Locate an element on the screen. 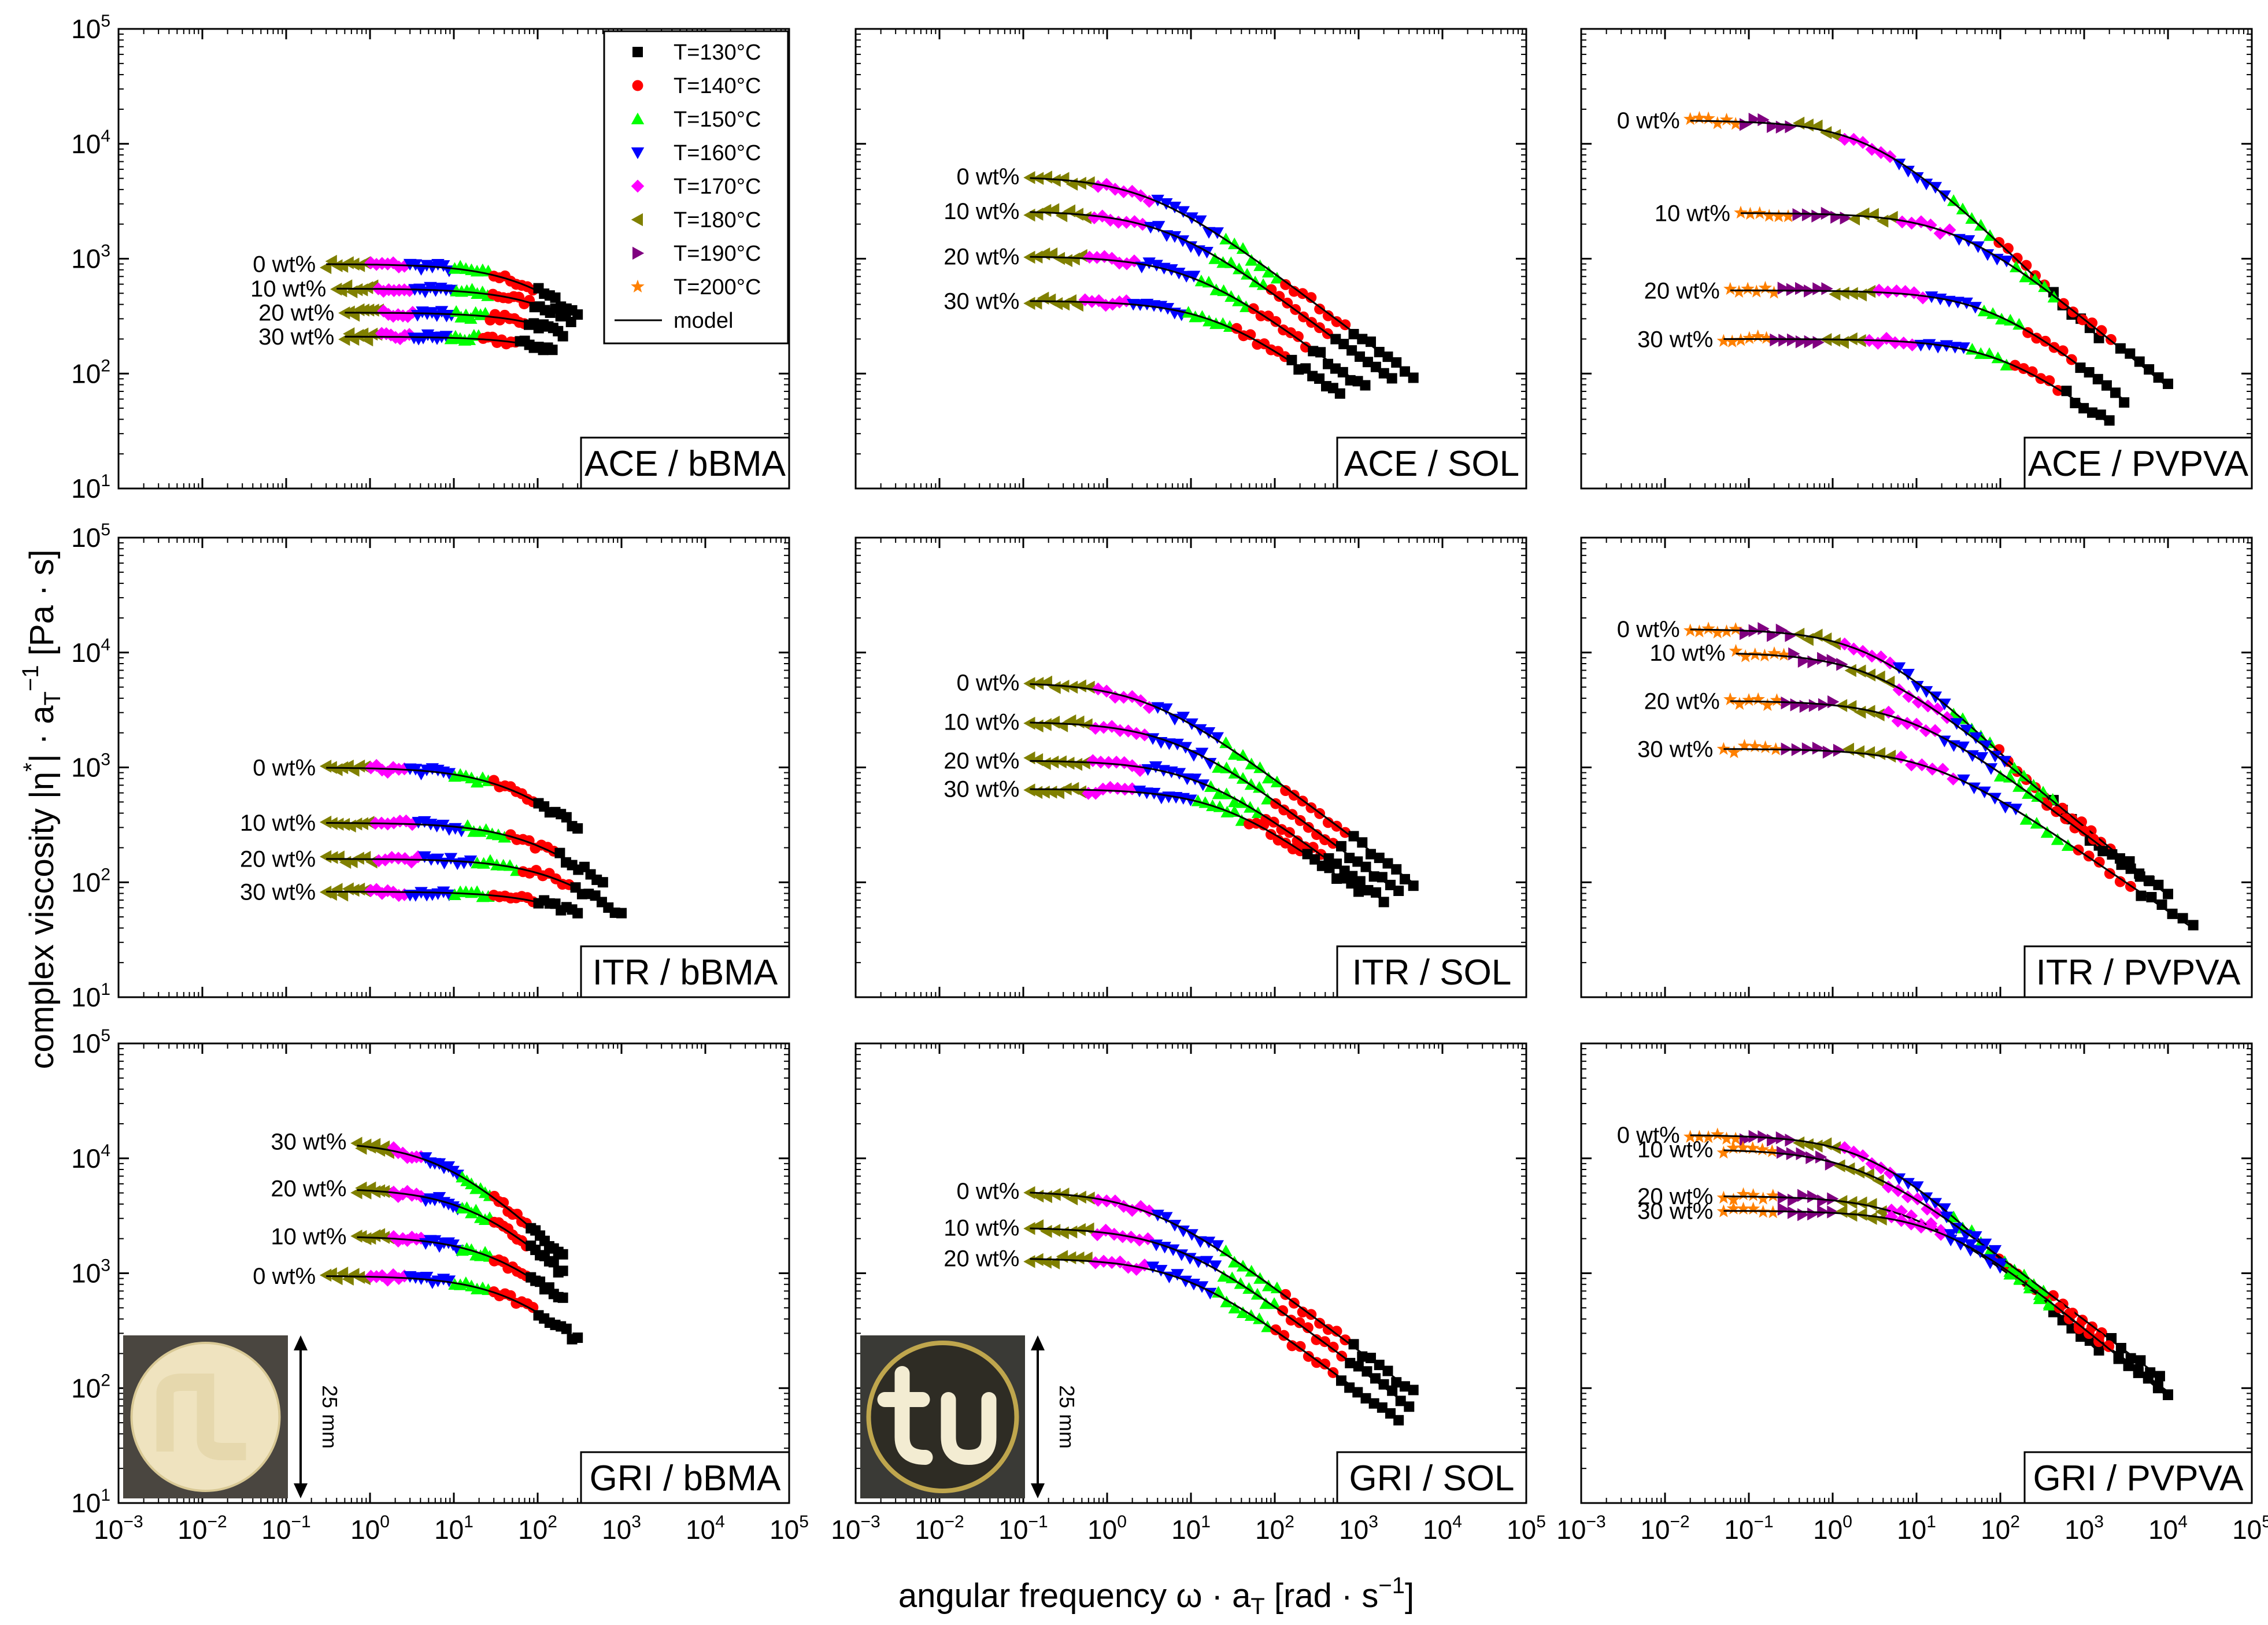 This screenshot has height=1625, width=2268. series-label: 20 wt% is located at coordinates (1682, 290).